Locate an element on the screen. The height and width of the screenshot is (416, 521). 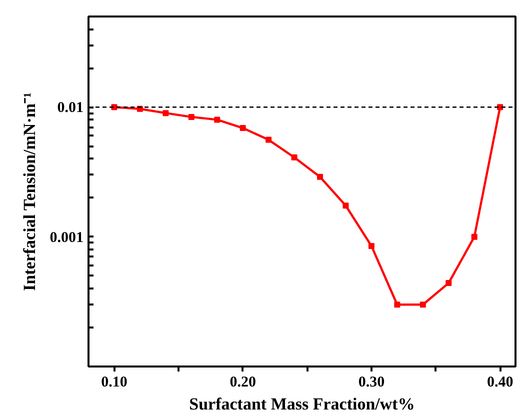
y-axis-title: Interfacial Tension/mN·m⁻¹ is located at coordinates (29, 191).